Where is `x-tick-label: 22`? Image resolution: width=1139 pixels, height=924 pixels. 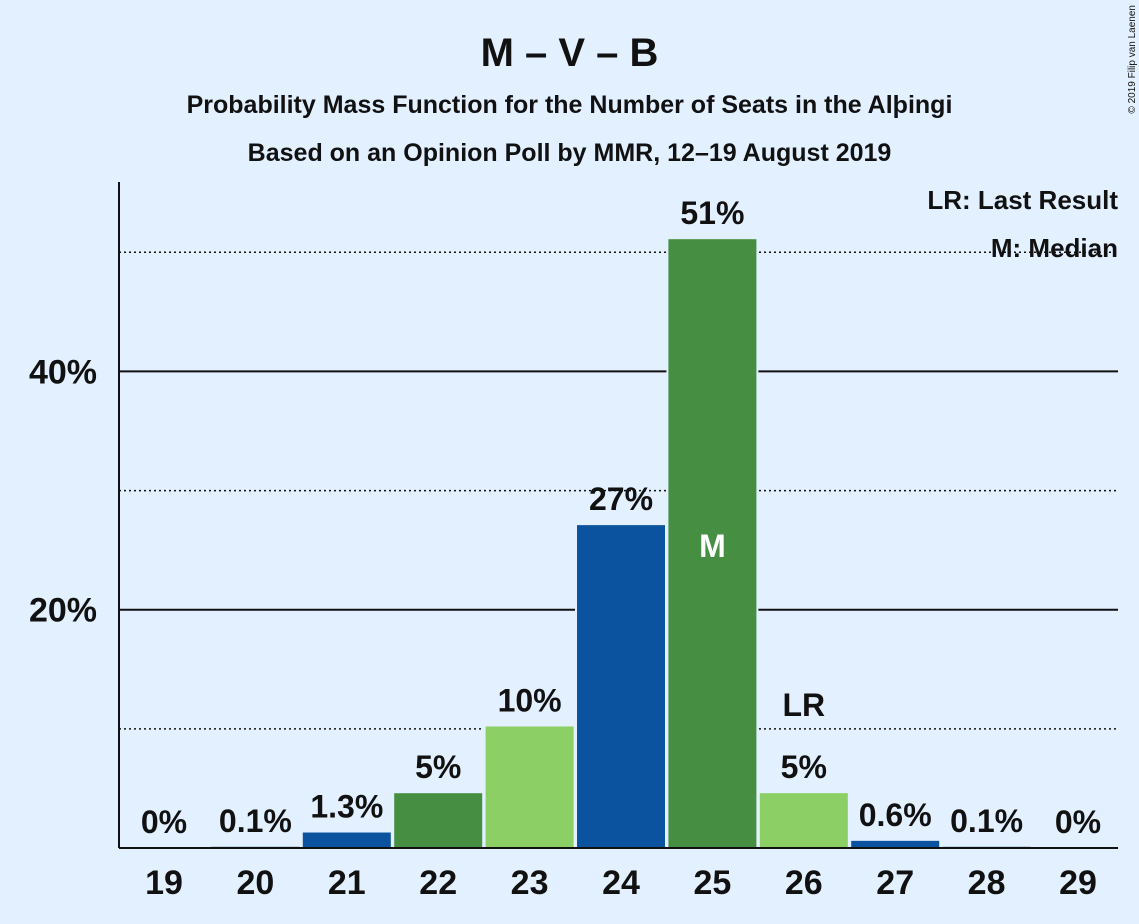
x-tick-label: 22 is located at coordinates (438, 883).